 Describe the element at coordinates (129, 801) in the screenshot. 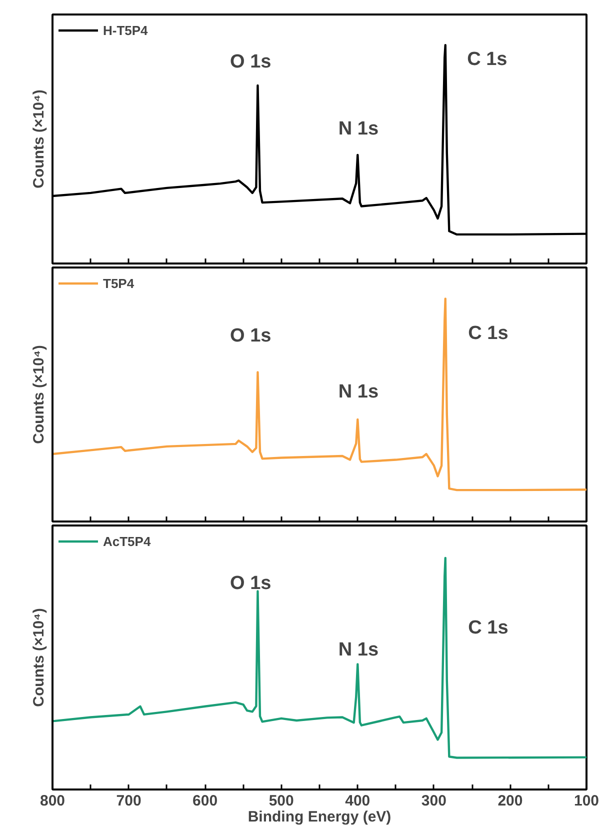

I see `x-tick-label: 700` at that location.